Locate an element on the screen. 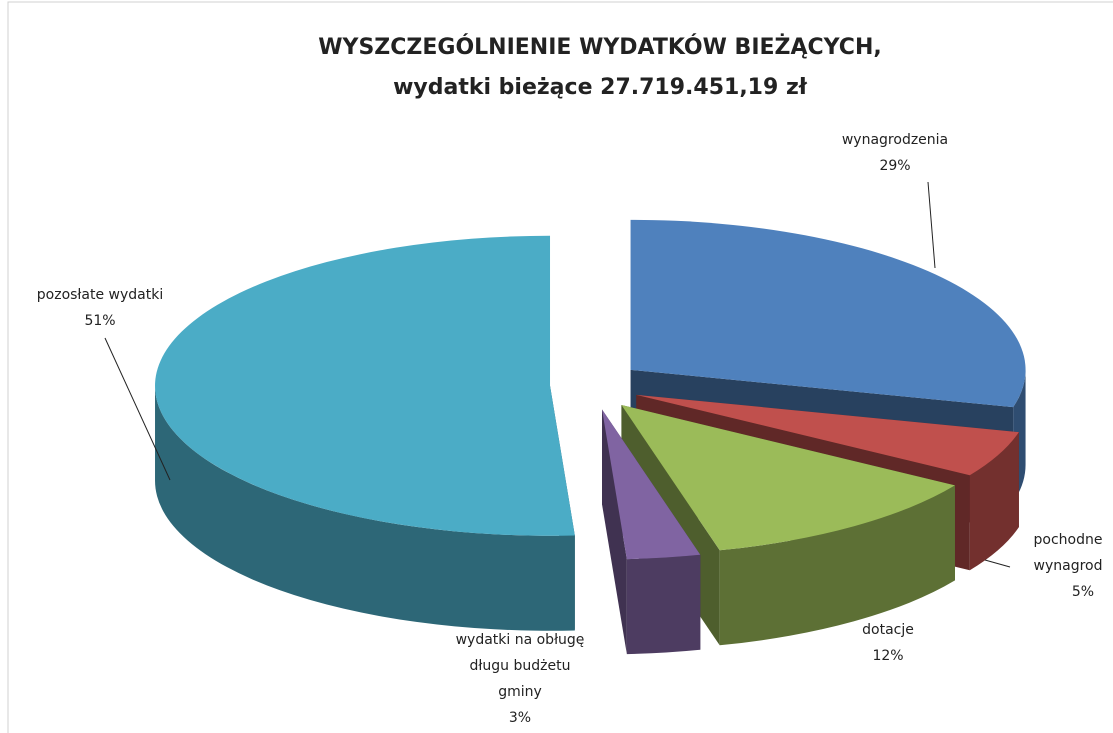 The width and height of the screenshot is (1113, 733). data-label-value: 3% is located at coordinates (520, 718).